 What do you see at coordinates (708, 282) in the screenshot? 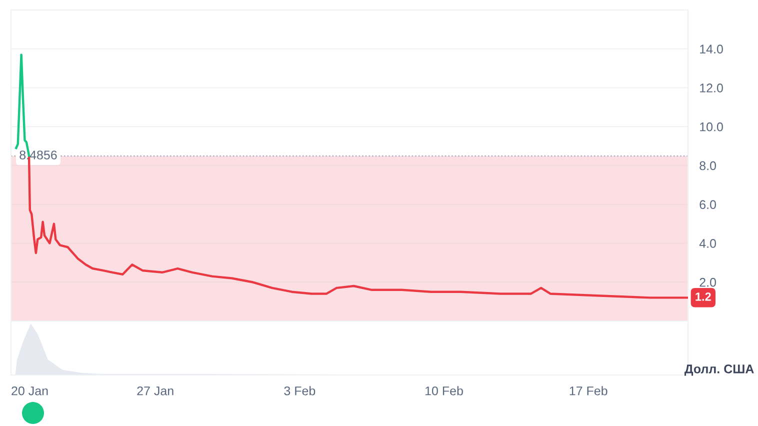
I see `y-tick-label: 2.0` at bounding box center [708, 282].